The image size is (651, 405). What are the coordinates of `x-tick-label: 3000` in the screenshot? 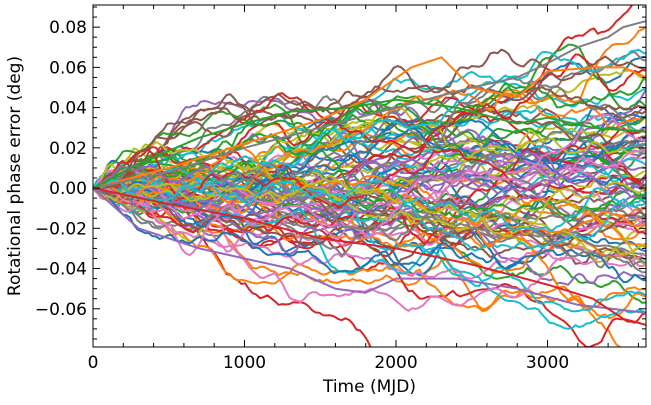 It's located at (547, 363).